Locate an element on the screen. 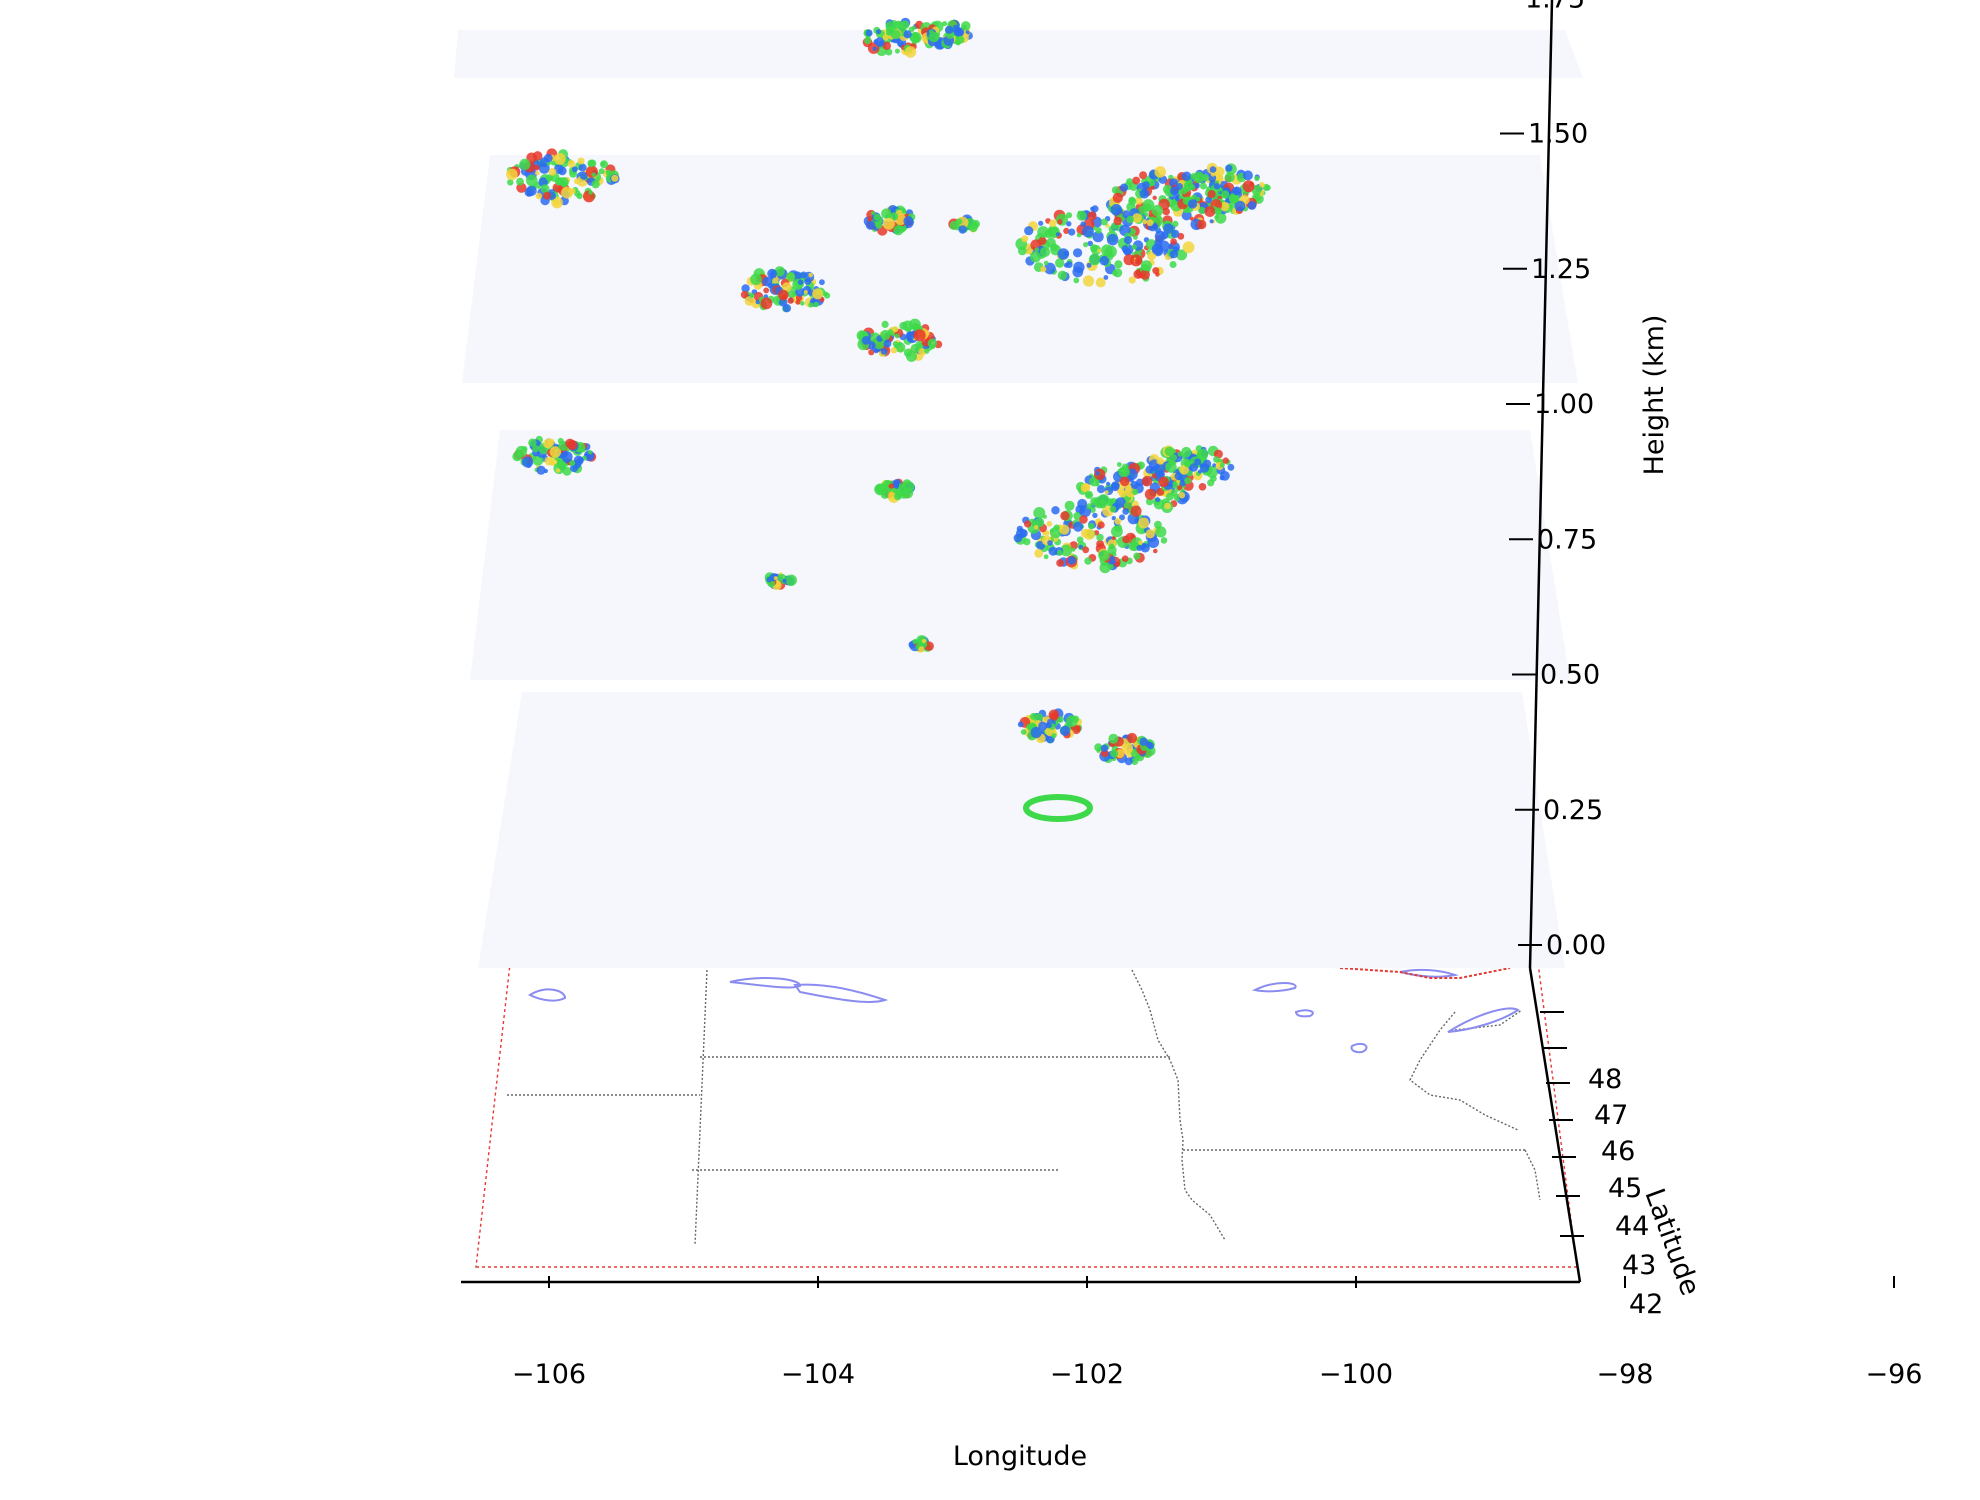  z-axis-title: Height (km) is located at coordinates (1654, 395).